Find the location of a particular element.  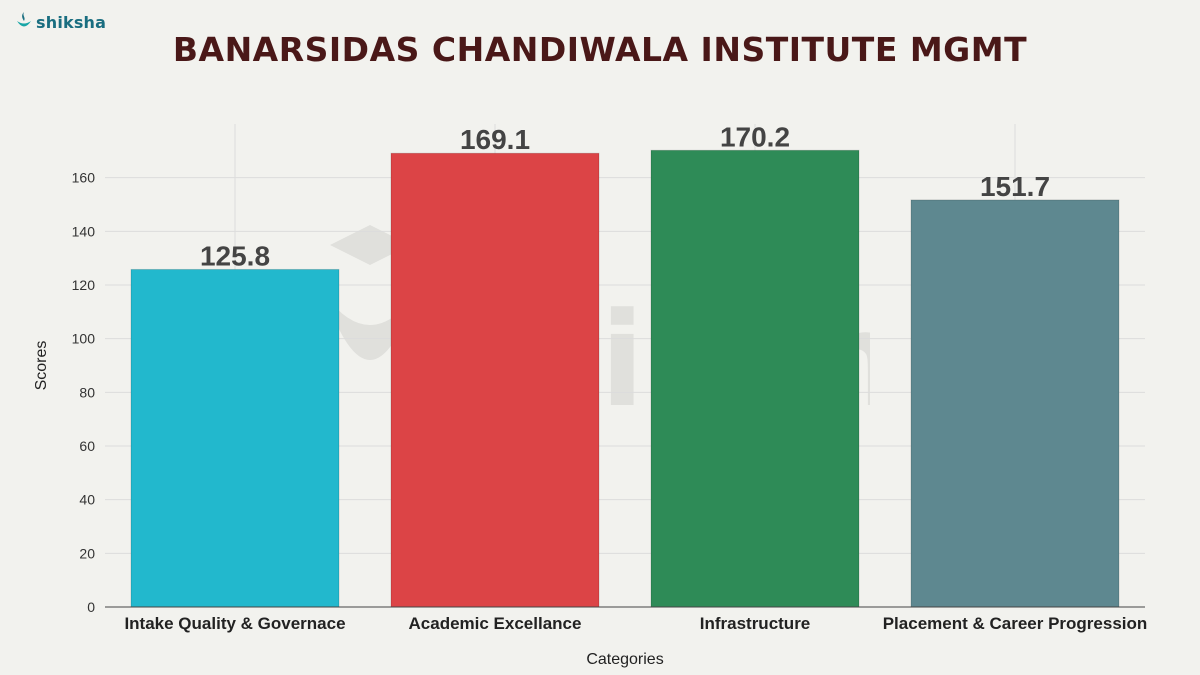

x-axis-label: Categories is located at coordinates (624, 659).